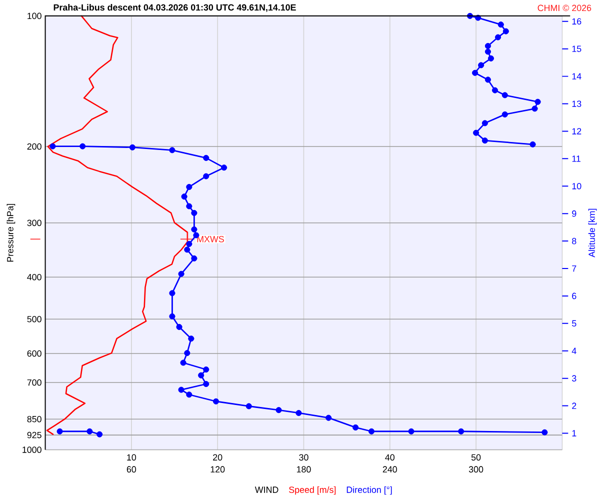  I want to click on y-tick-label: 850, so click(34, 419).